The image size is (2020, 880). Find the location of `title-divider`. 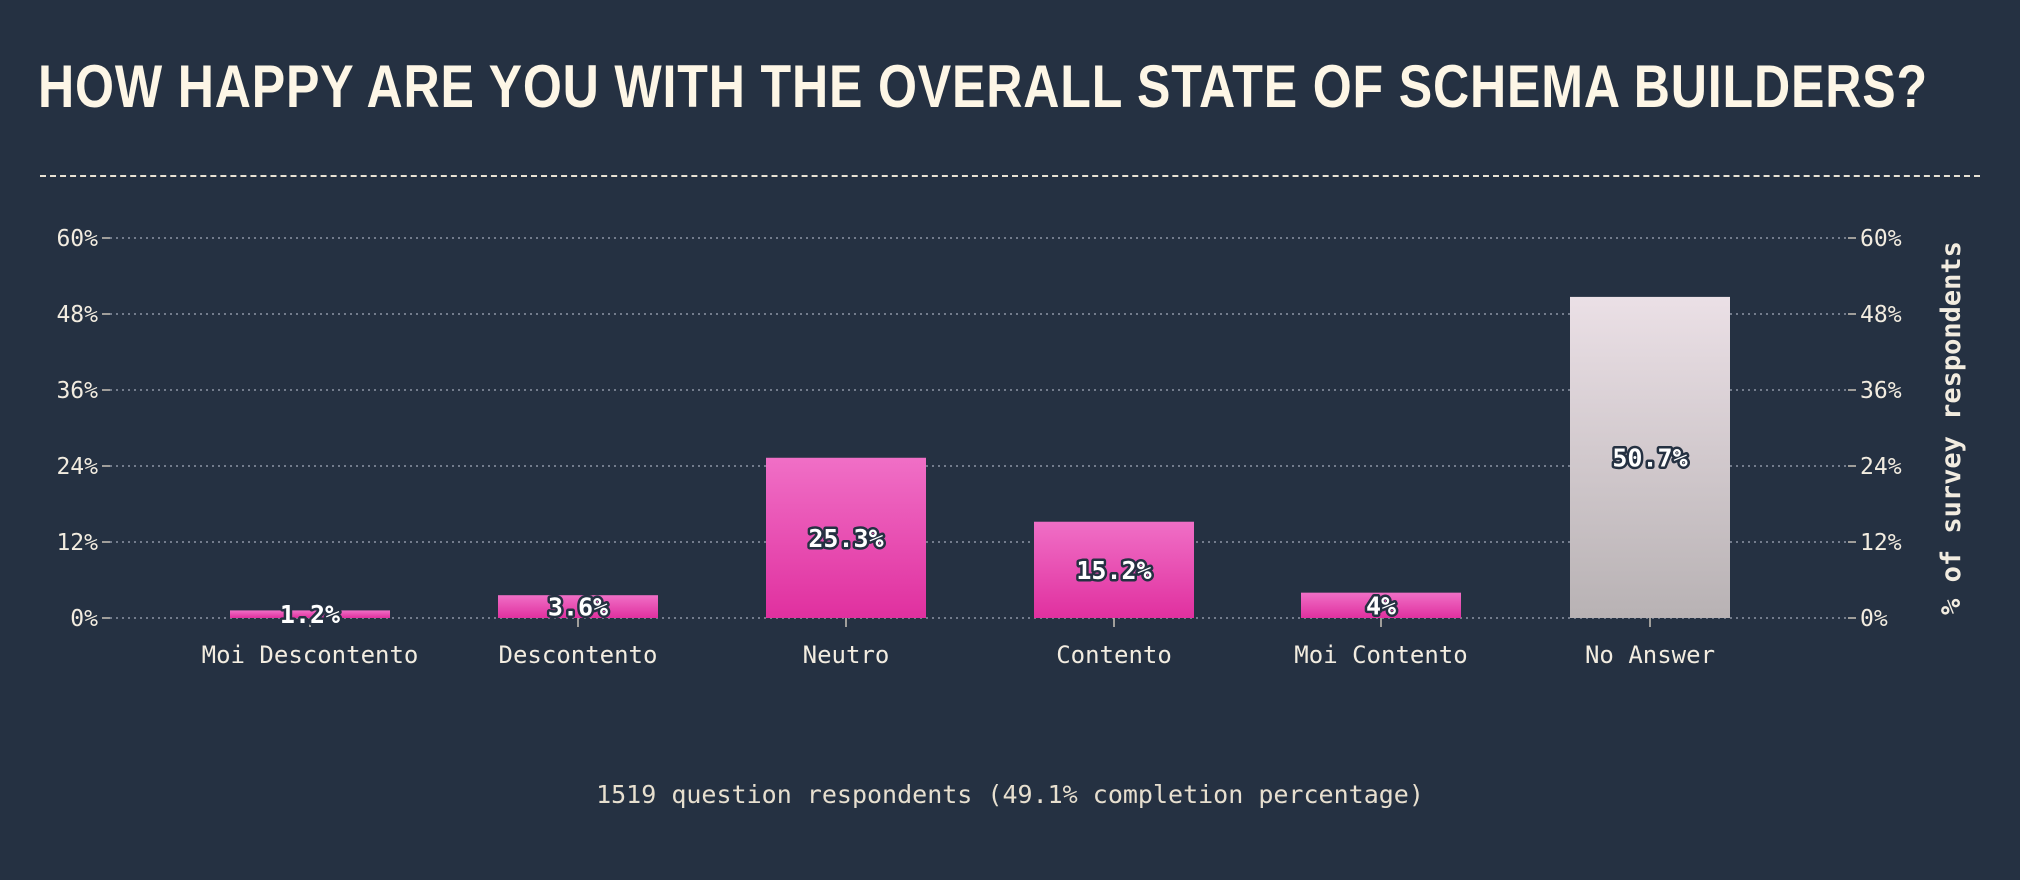

title-divider is located at coordinates (1010, 176).